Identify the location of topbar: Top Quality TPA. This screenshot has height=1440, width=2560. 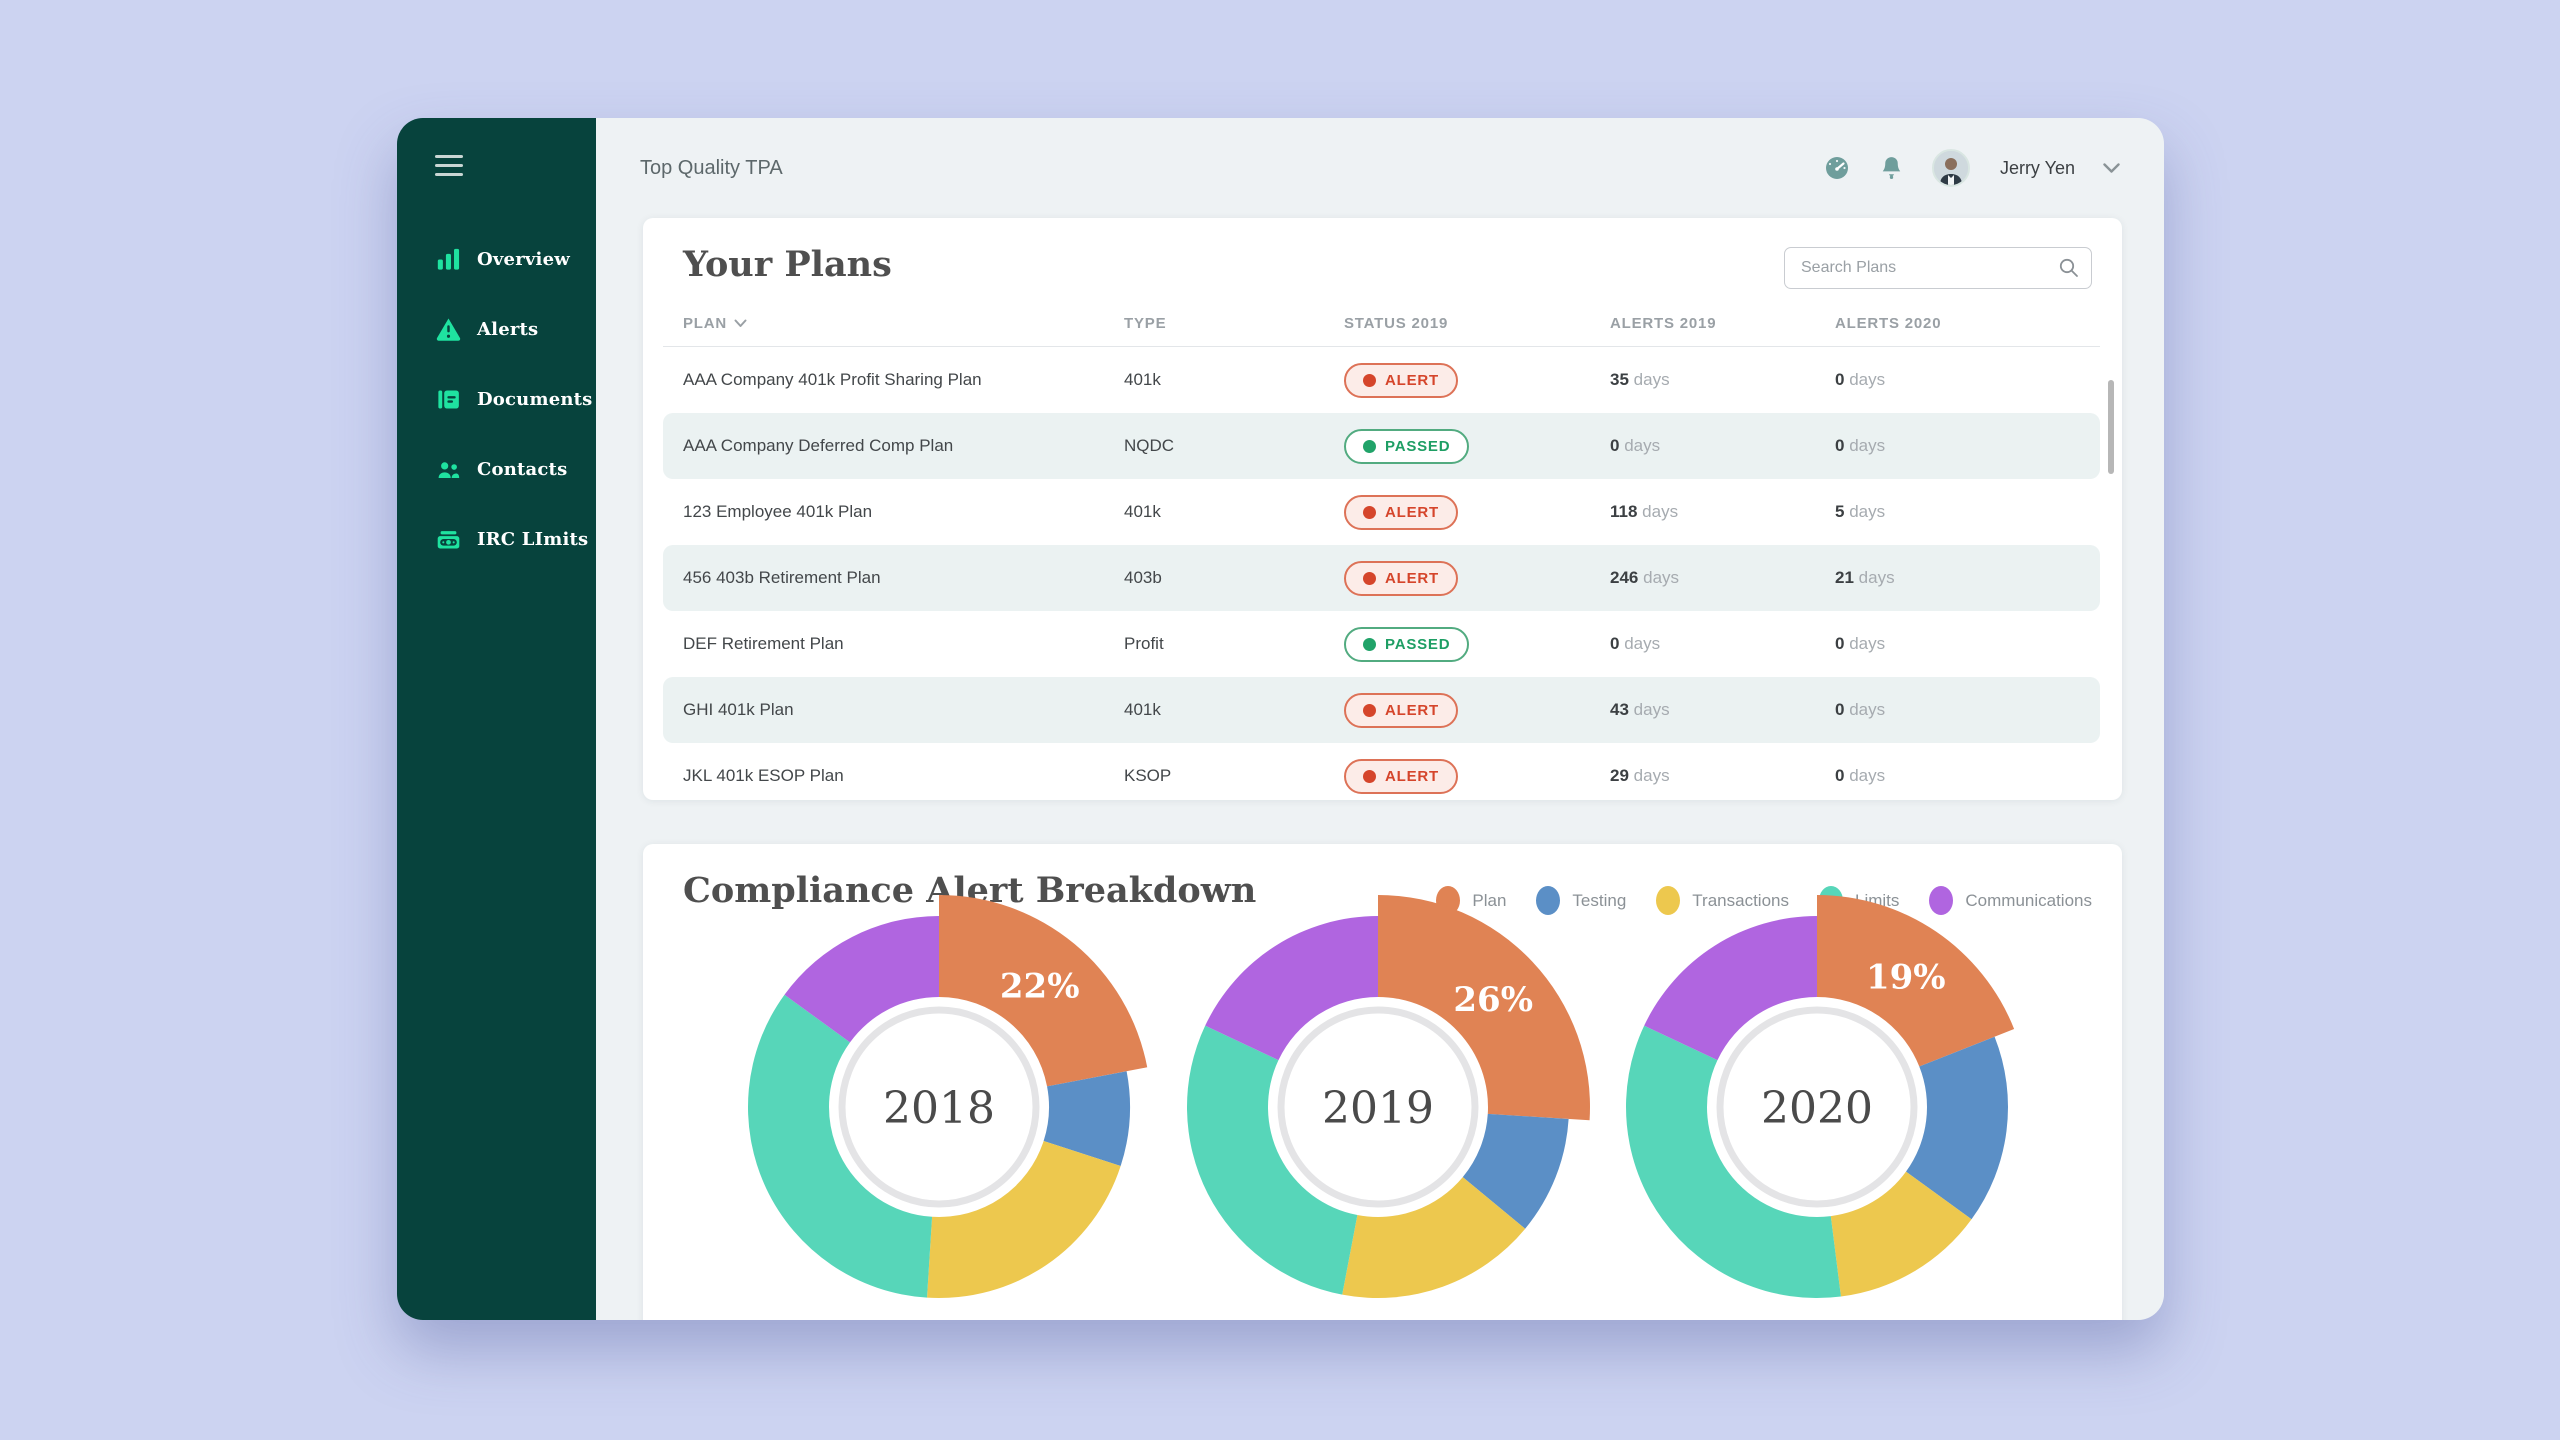
(1380, 168).